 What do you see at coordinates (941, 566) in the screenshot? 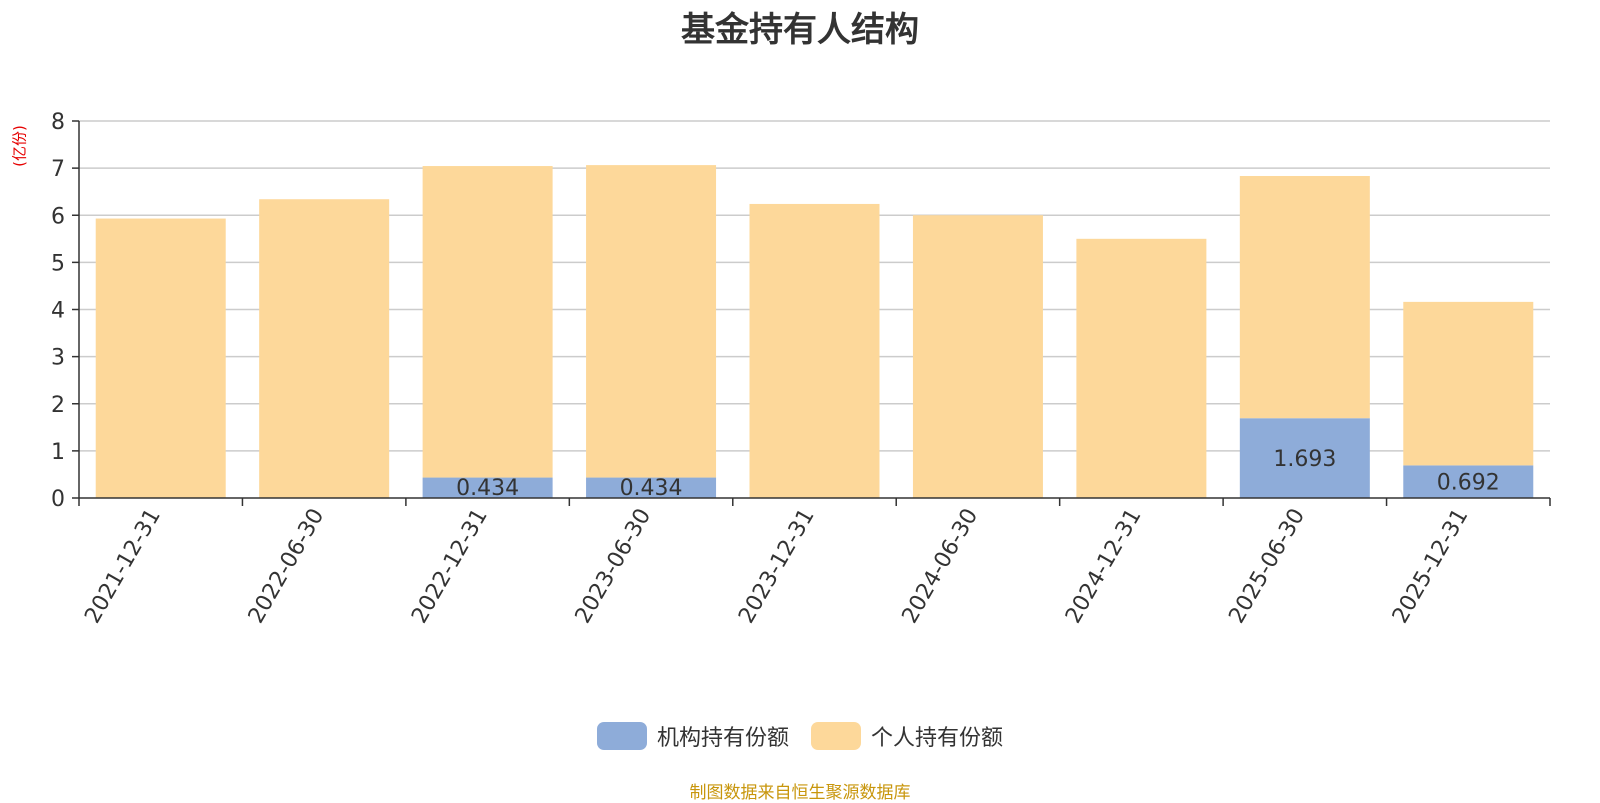
I see `x-tick-label: 2024-06-30` at bounding box center [941, 566].